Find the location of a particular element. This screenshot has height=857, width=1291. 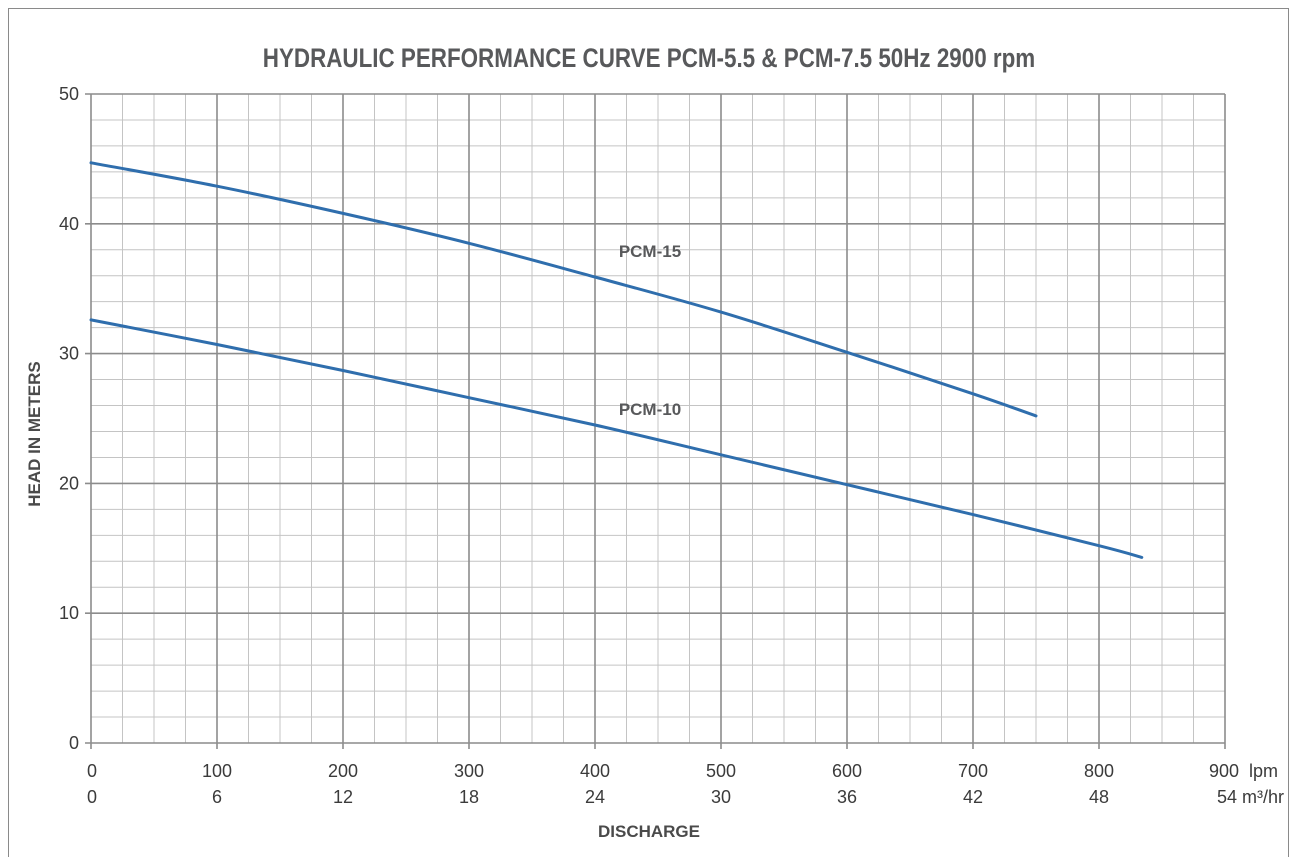

x-tick-label-lpm: 100 is located at coordinates (217, 771).